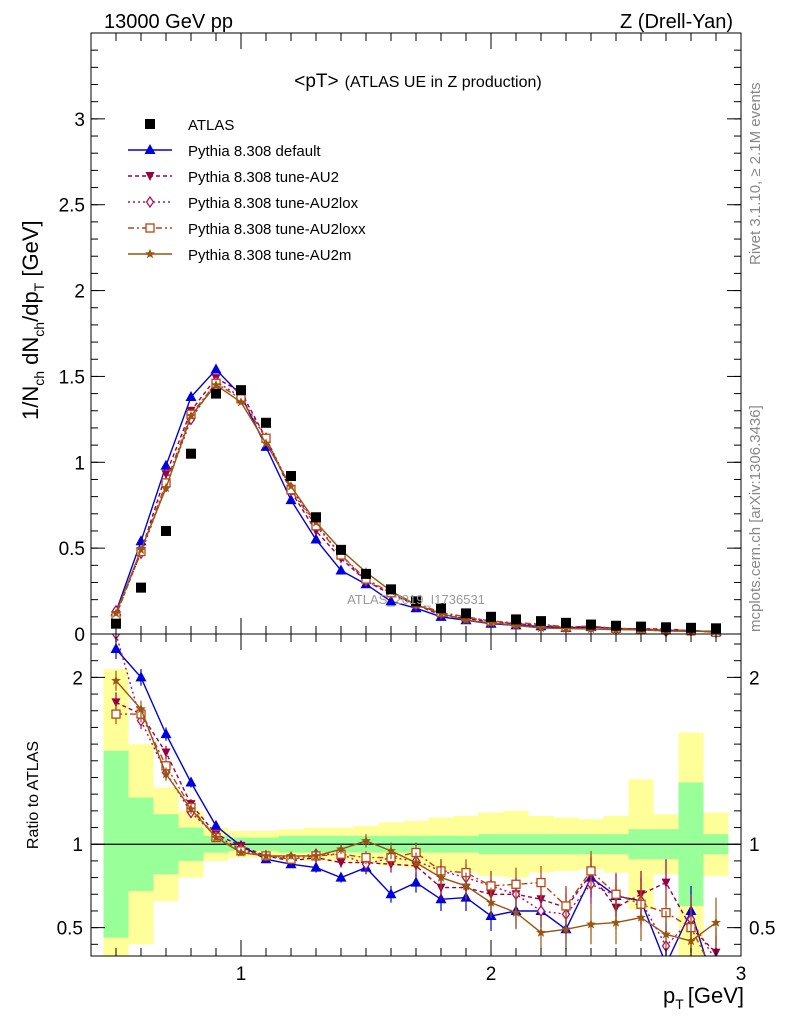 Image resolution: width=786 pixels, height=1024 pixels. I want to click on legend-marker-AU2m, so click(150, 253).